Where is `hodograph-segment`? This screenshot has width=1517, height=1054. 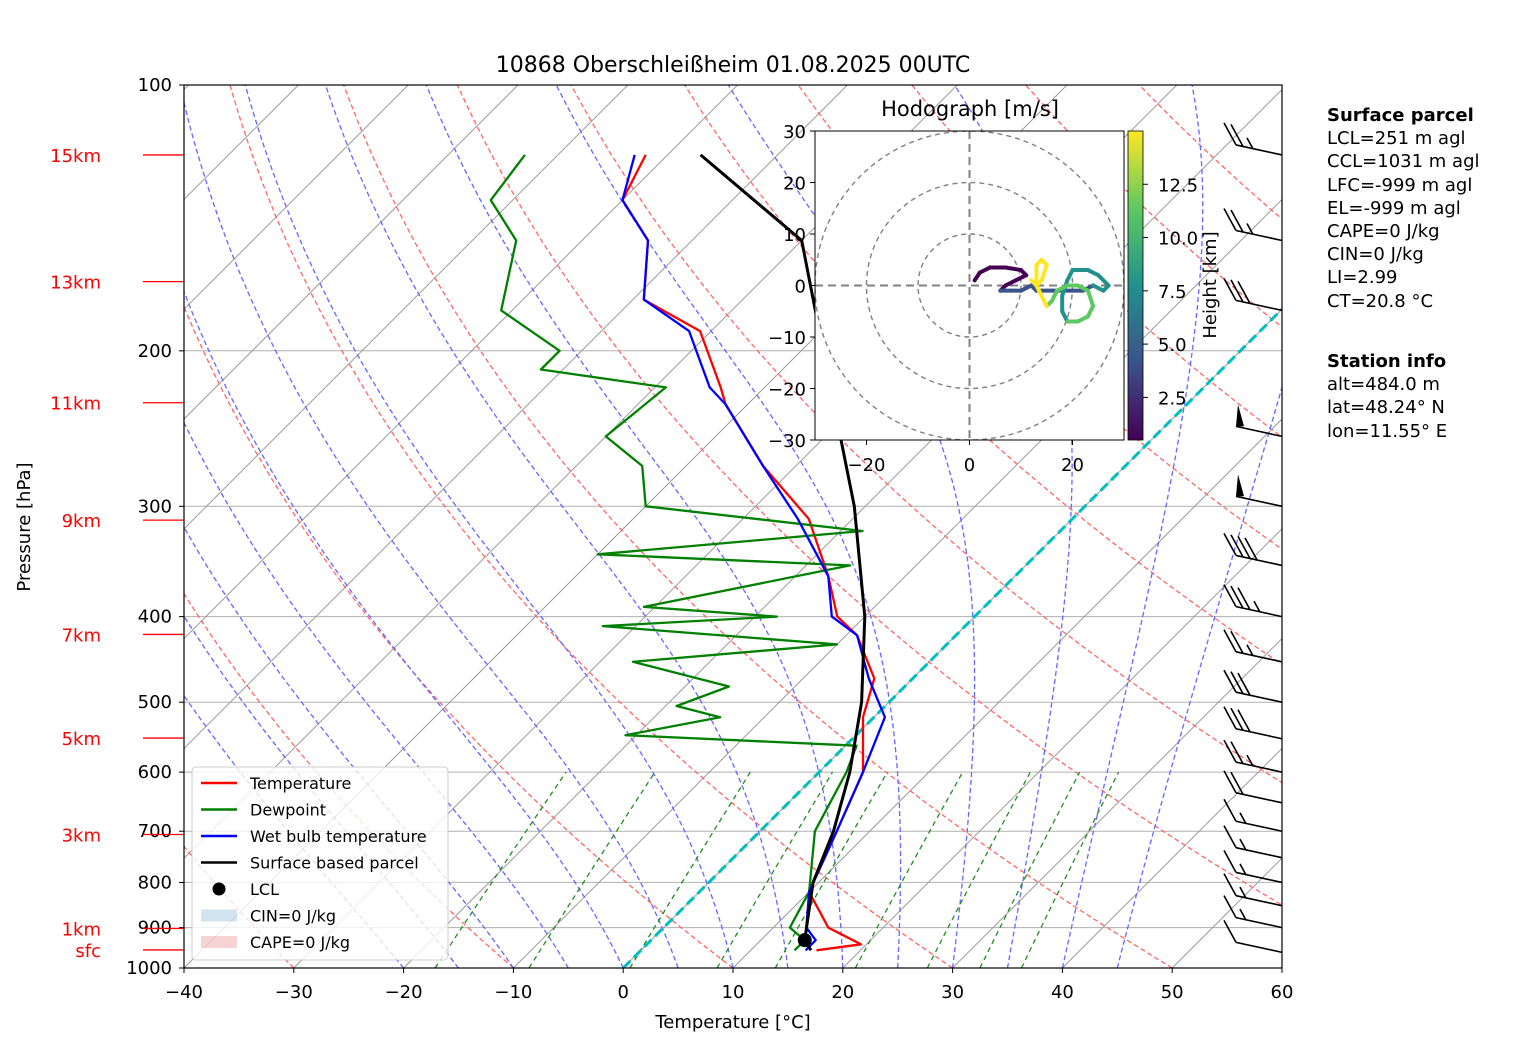 hodograph-segment is located at coordinates (1034, 283).